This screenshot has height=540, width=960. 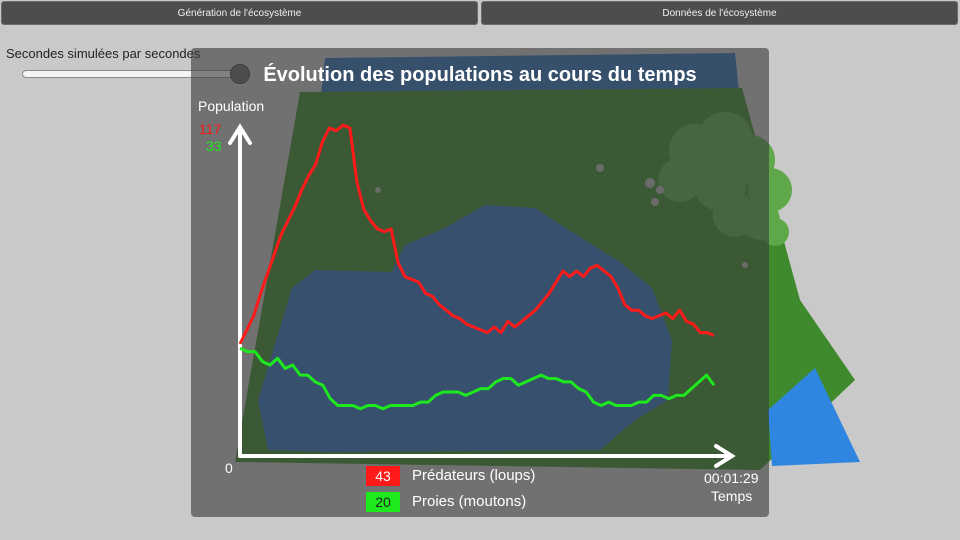 I want to click on legend-predators-label: Prédateurs (loups), so click(x=474, y=475).